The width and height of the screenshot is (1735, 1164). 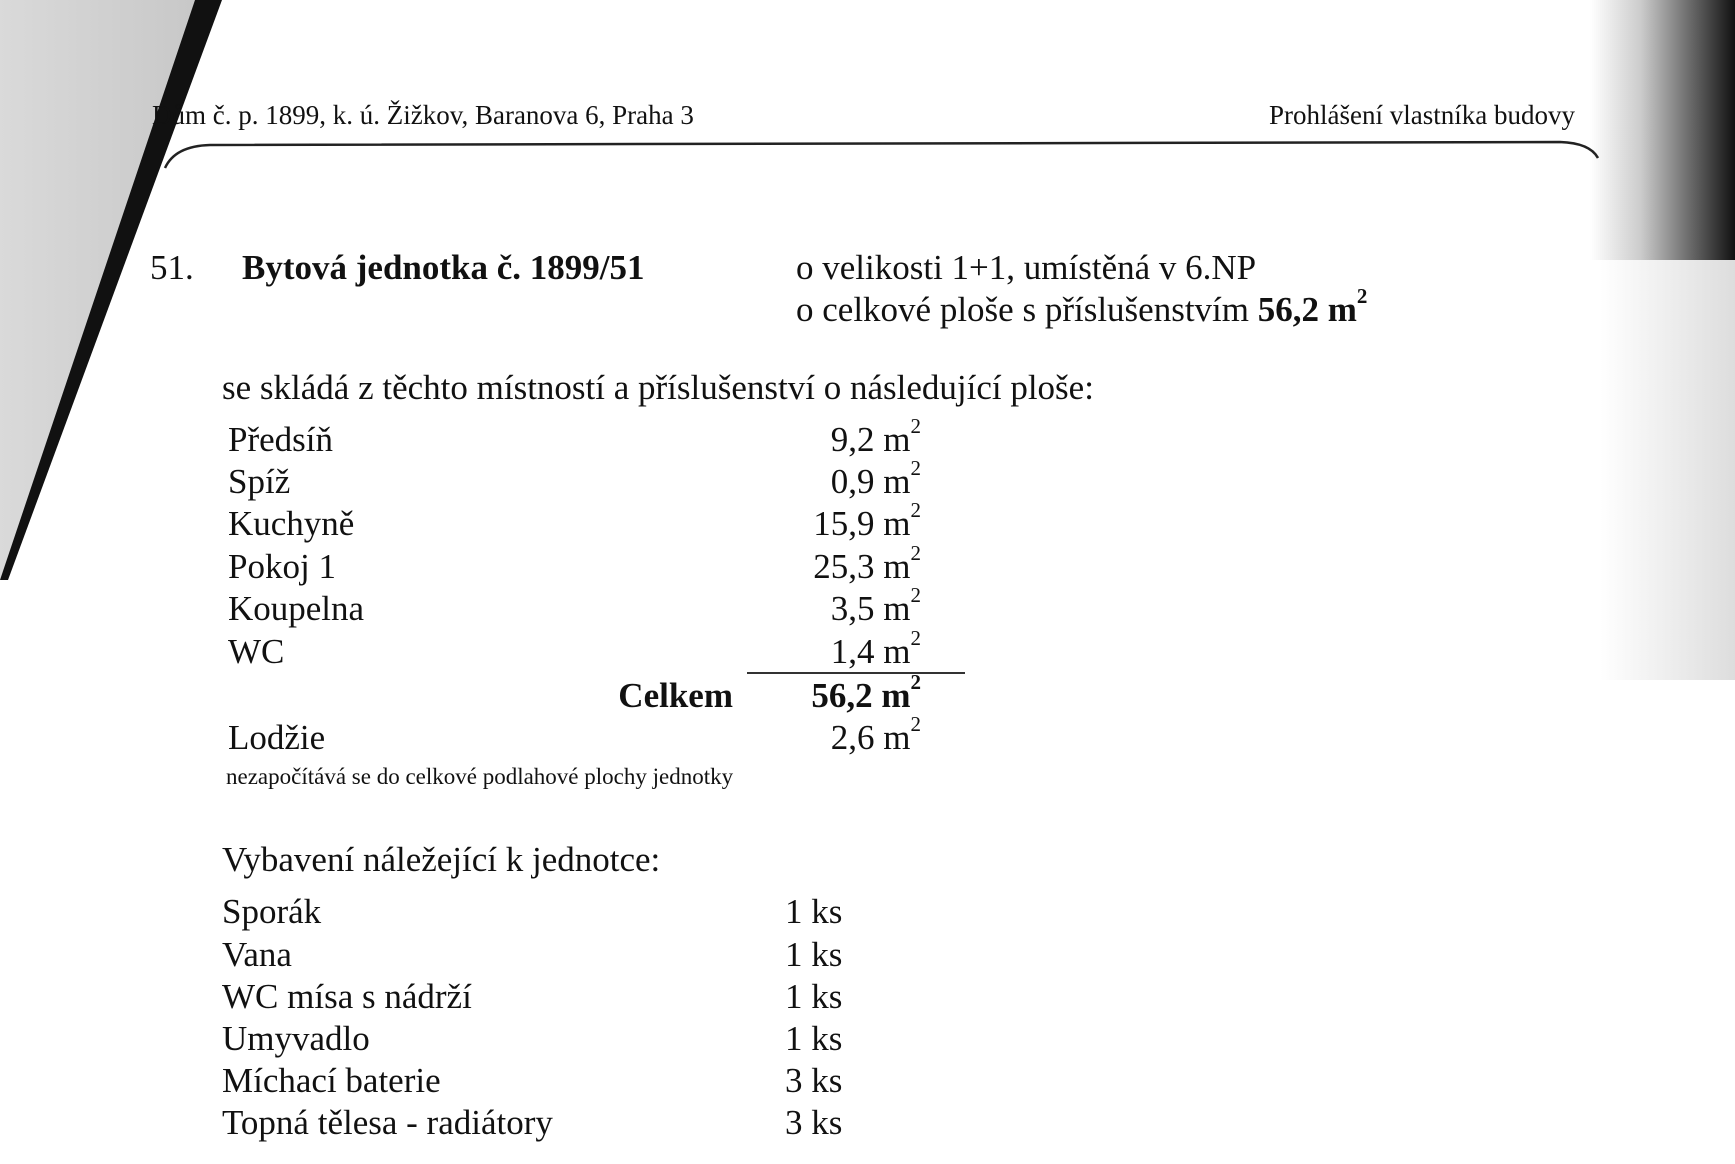 I want to click on room-area-text: 0,9 m, so click(x=870, y=481).